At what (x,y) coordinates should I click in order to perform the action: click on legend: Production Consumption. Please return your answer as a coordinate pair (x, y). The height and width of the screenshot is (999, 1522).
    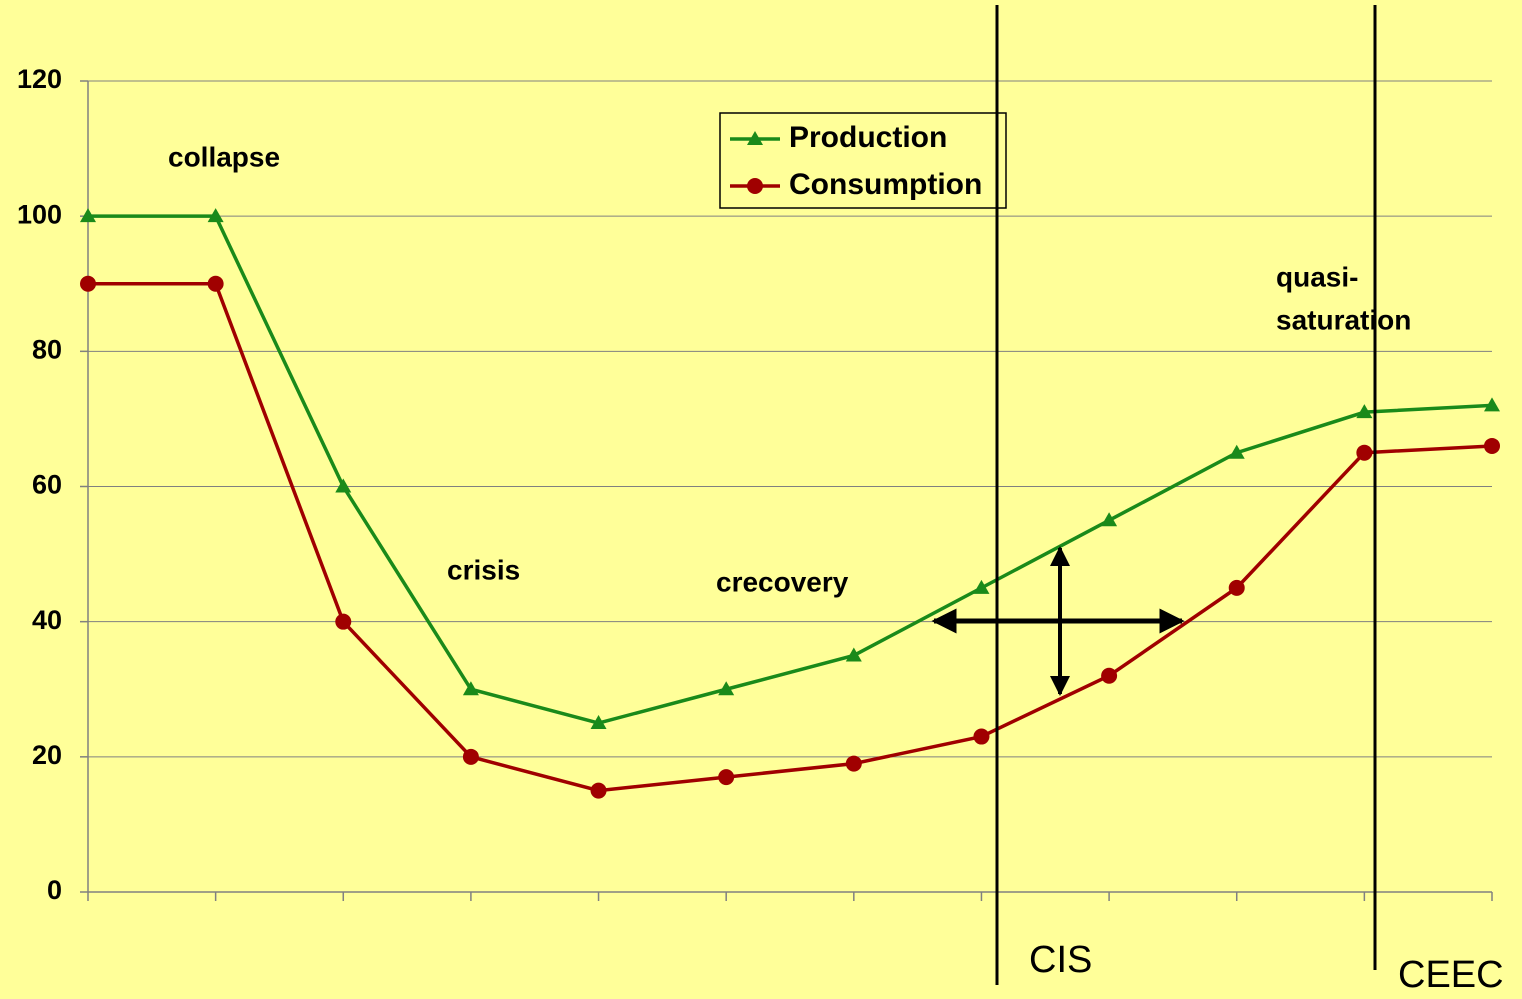
    Looking at the image, I should click on (863, 160).